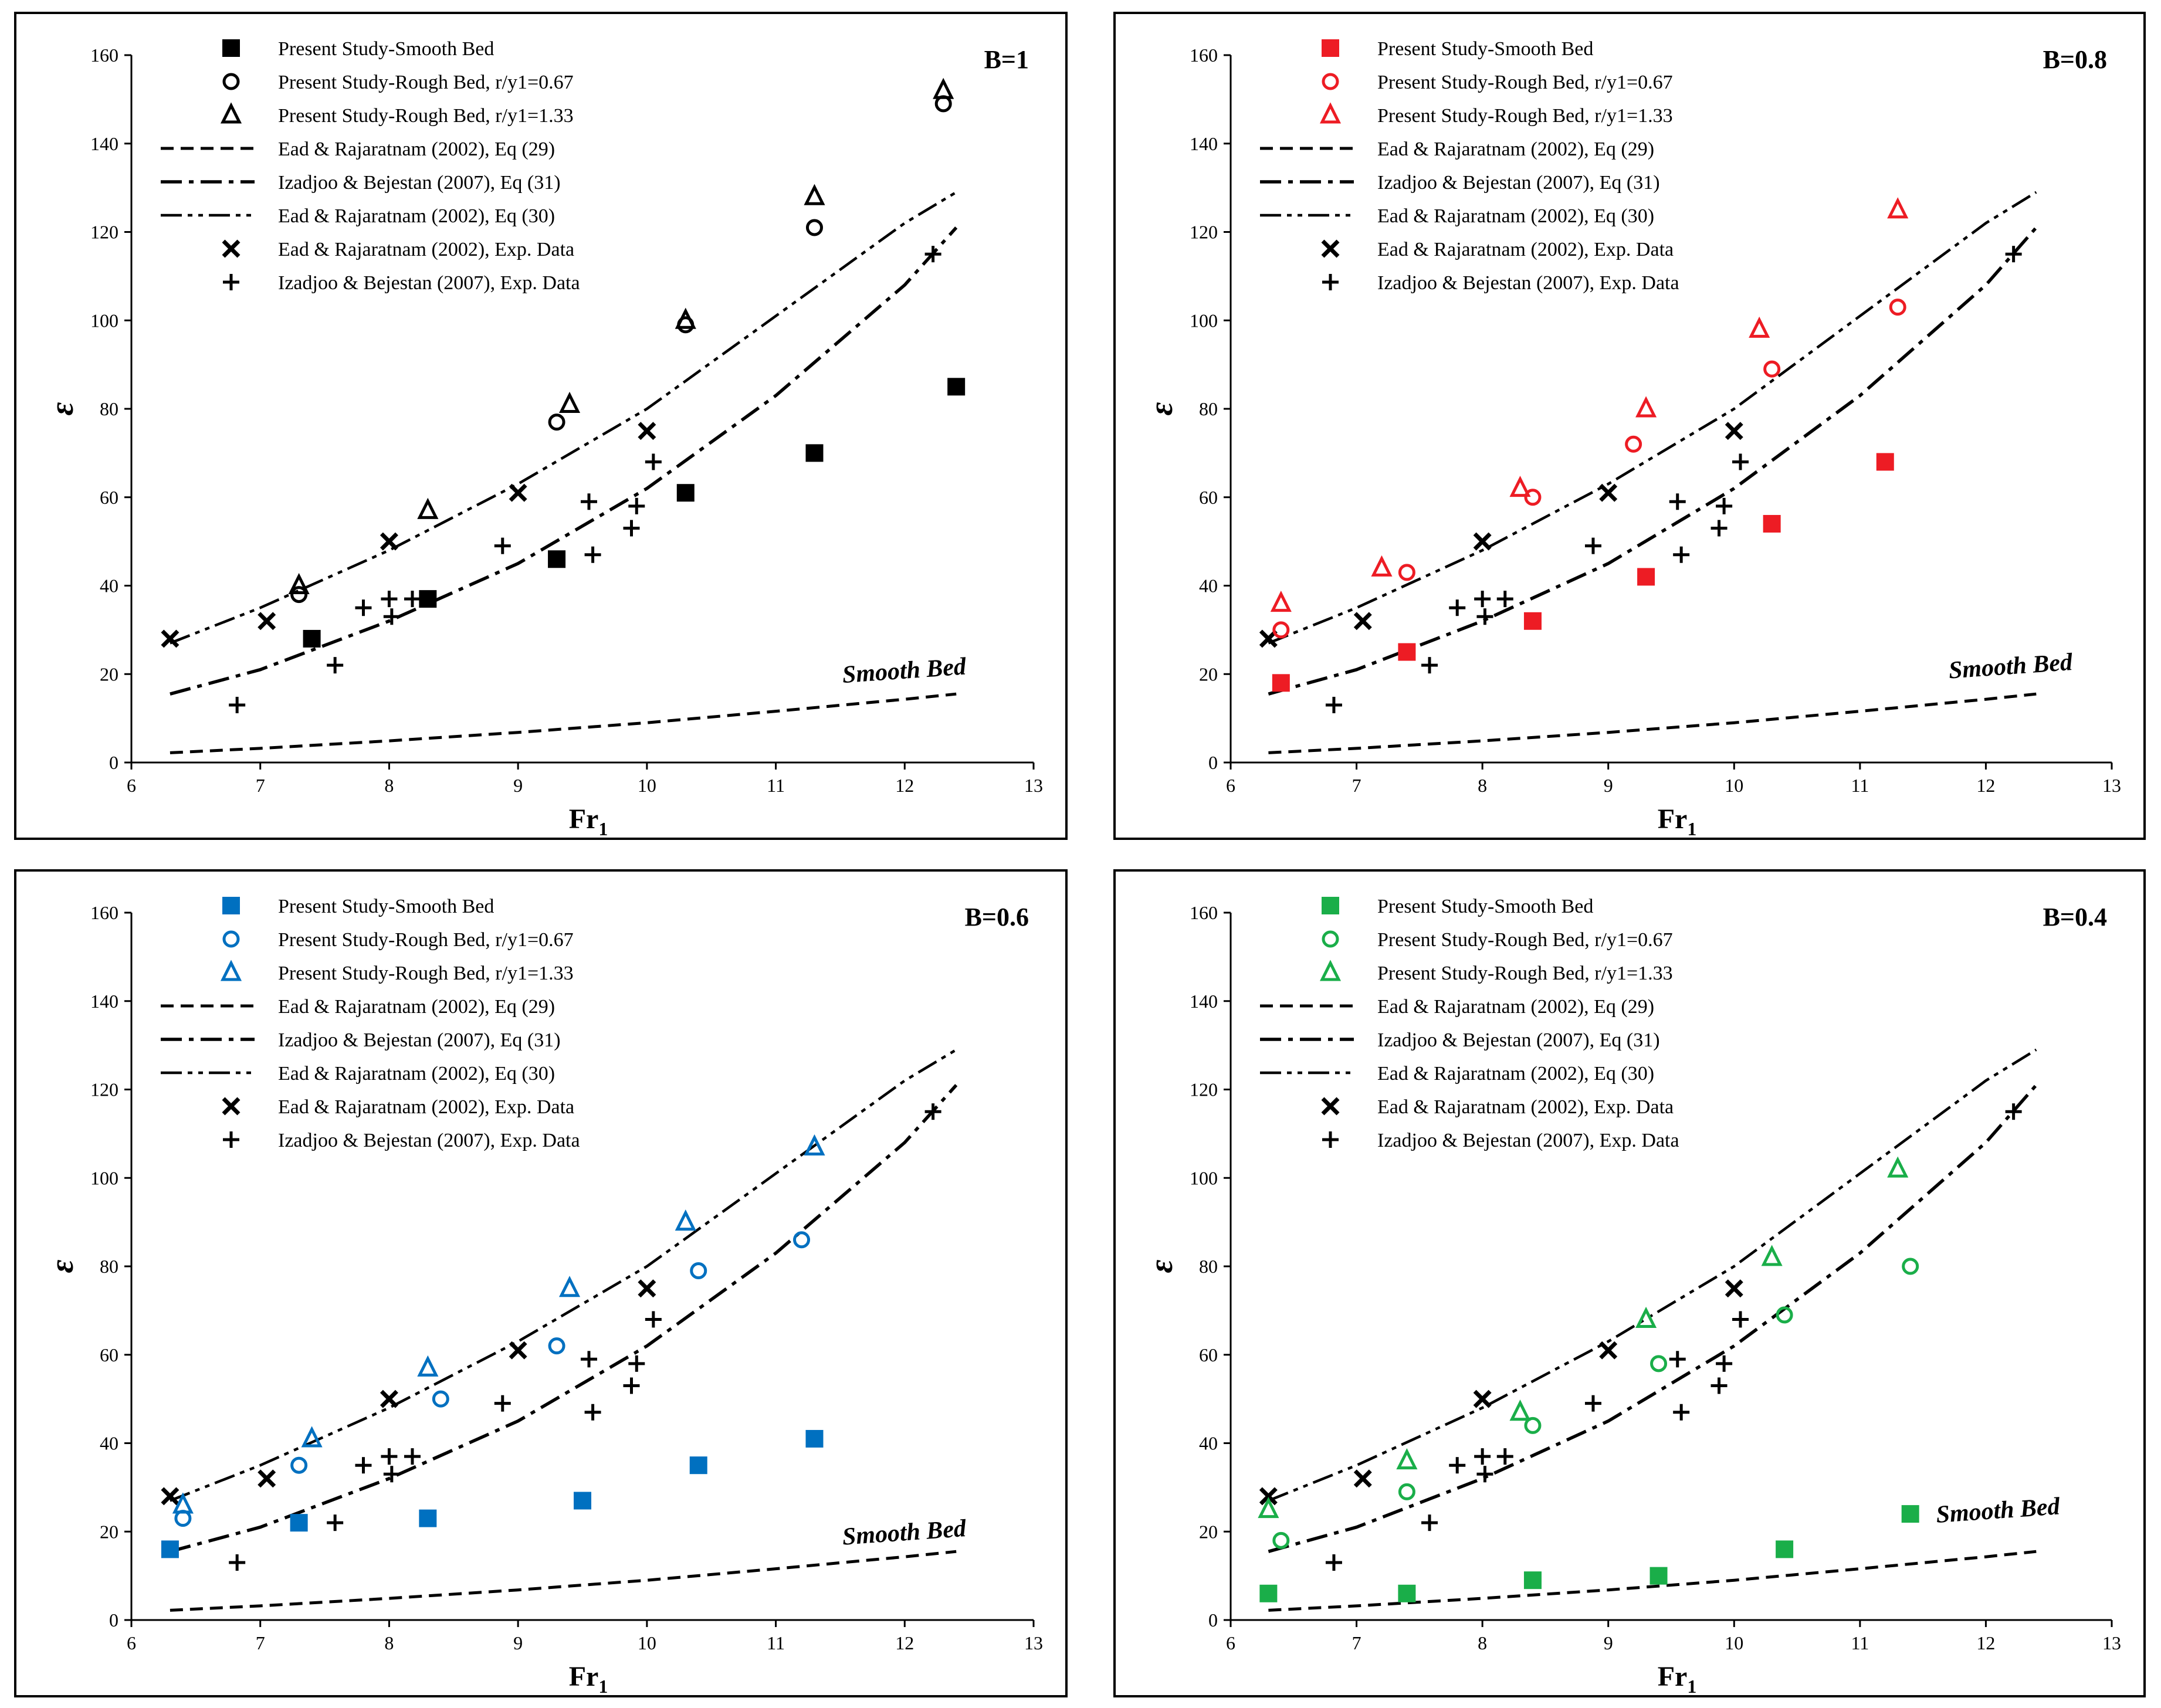  What do you see at coordinates (563, 1581) in the screenshot?
I see `curve-ead-eq29` at bounding box center [563, 1581].